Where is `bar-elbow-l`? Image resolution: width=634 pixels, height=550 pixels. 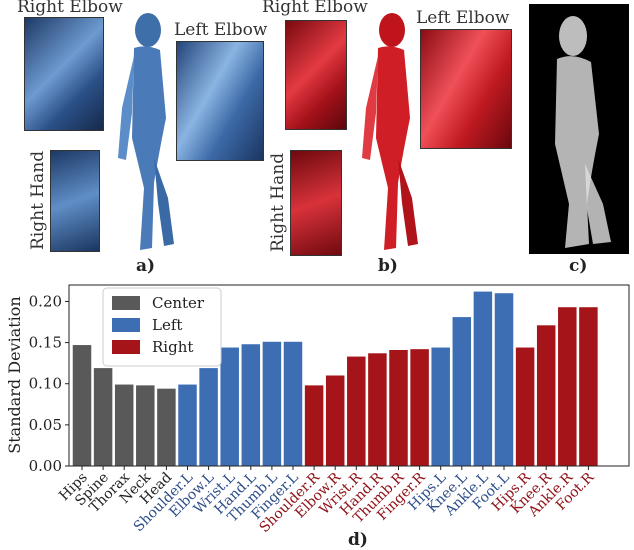 bar-elbow-l is located at coordinates (208, 417).